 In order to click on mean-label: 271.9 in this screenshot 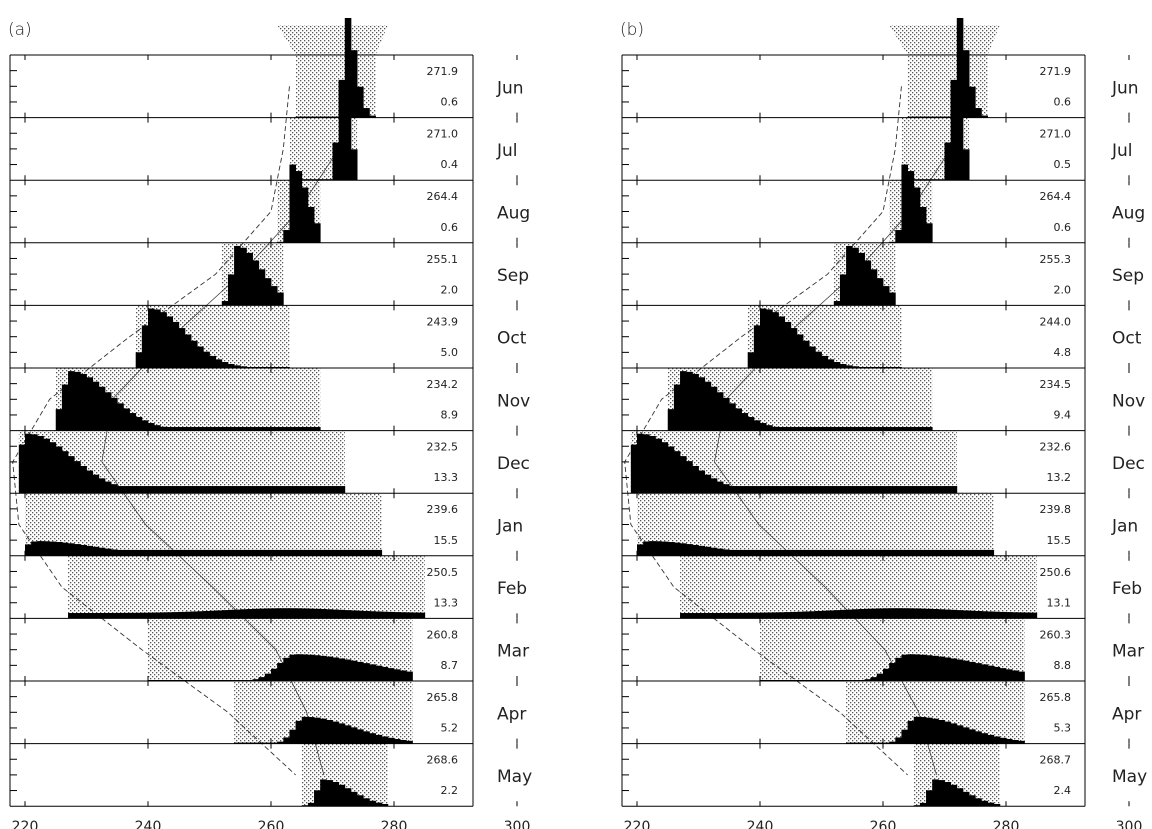, I will do `click(443, 71)`.